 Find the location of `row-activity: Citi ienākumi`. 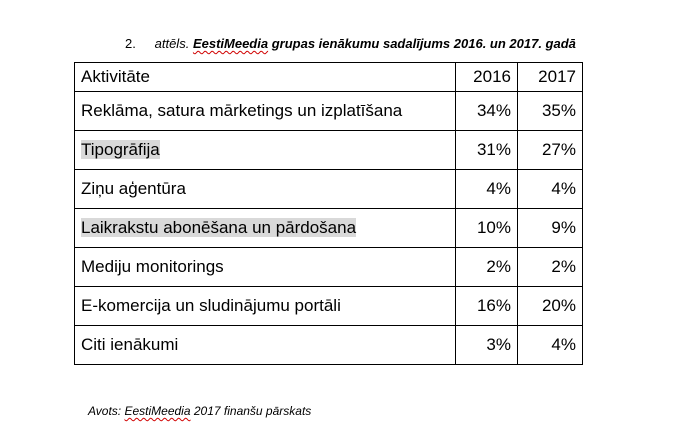

row-activity: Citi ienākumi is located at coordinates (265, 345).